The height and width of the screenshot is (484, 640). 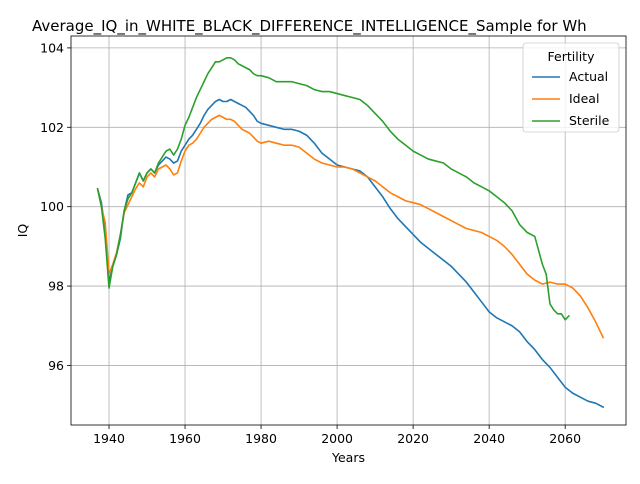 I want to click on legend-box, so click(x=571, y=87).